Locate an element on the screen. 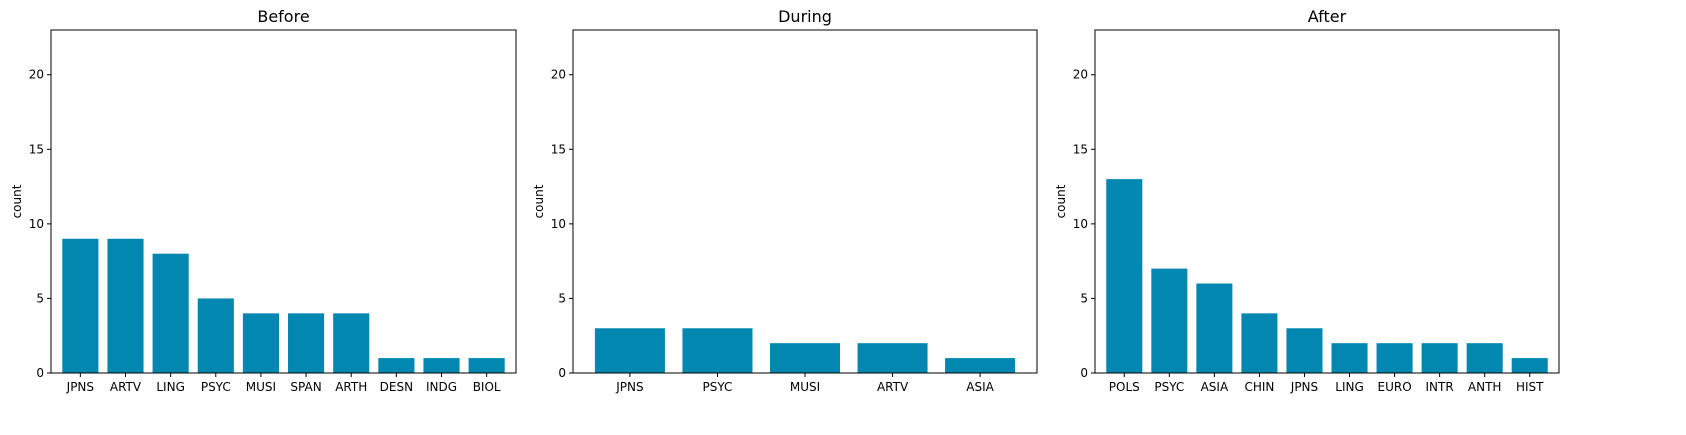  x-tick-label: INDG is located at coordinates (441, 387).